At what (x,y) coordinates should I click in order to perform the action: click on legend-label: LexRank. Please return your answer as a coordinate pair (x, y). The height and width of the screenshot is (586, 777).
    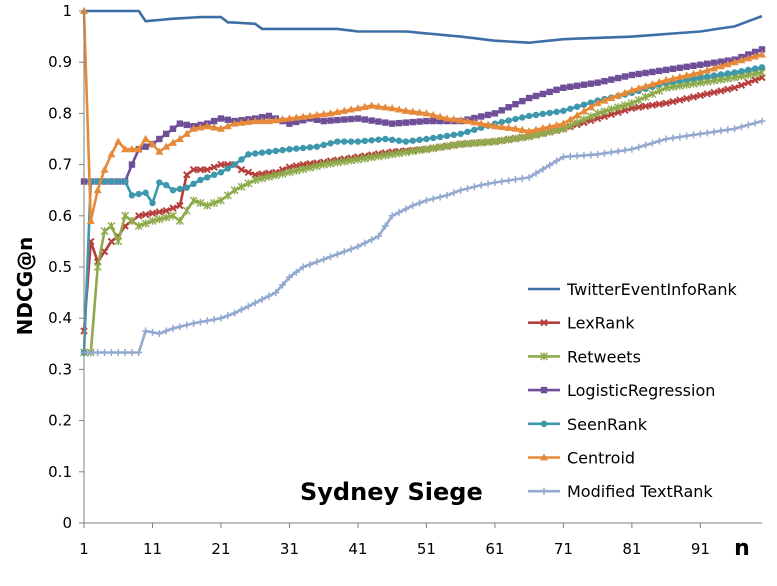
    Looking at the image, I should click on (601, 323).